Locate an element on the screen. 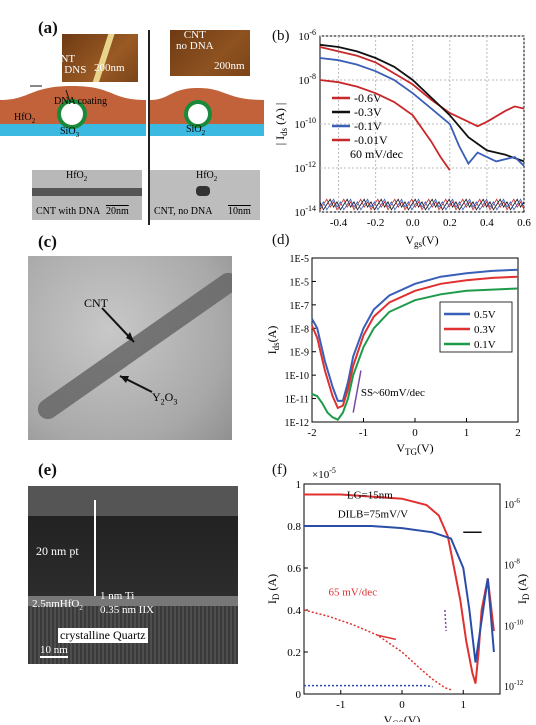  y2o3-sub2: 3 is located at coordinates (175, 402).